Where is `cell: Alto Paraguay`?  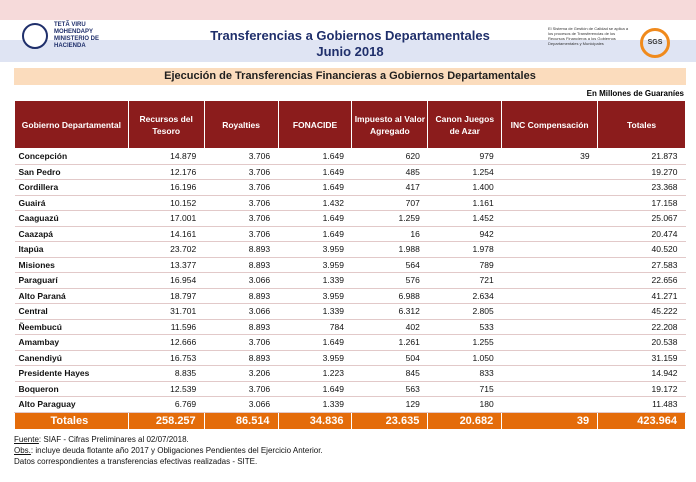 cell: Alto Paraguay is located at coordinates (71, 404).